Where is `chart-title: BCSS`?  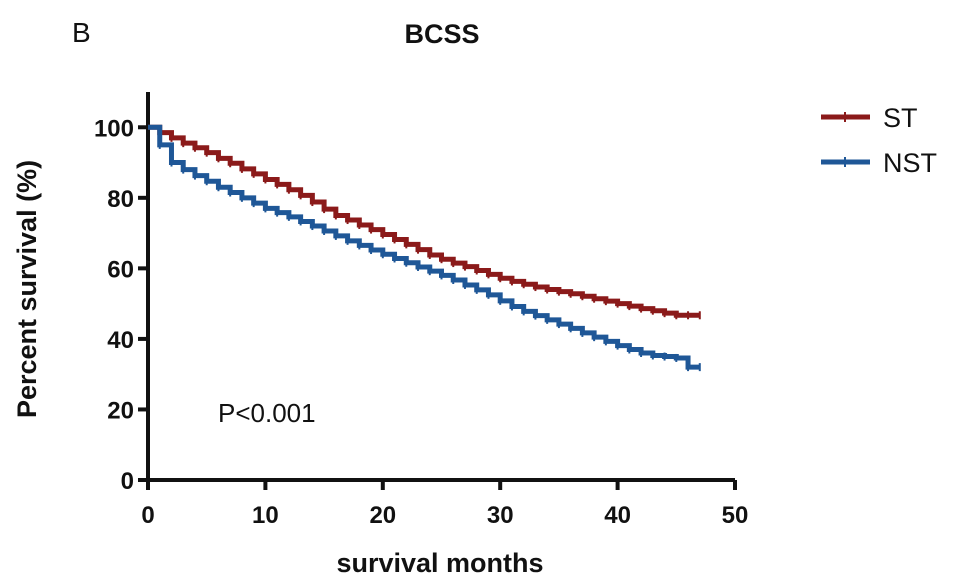
chart-title: BCSS is located at coordinates (441, 34).